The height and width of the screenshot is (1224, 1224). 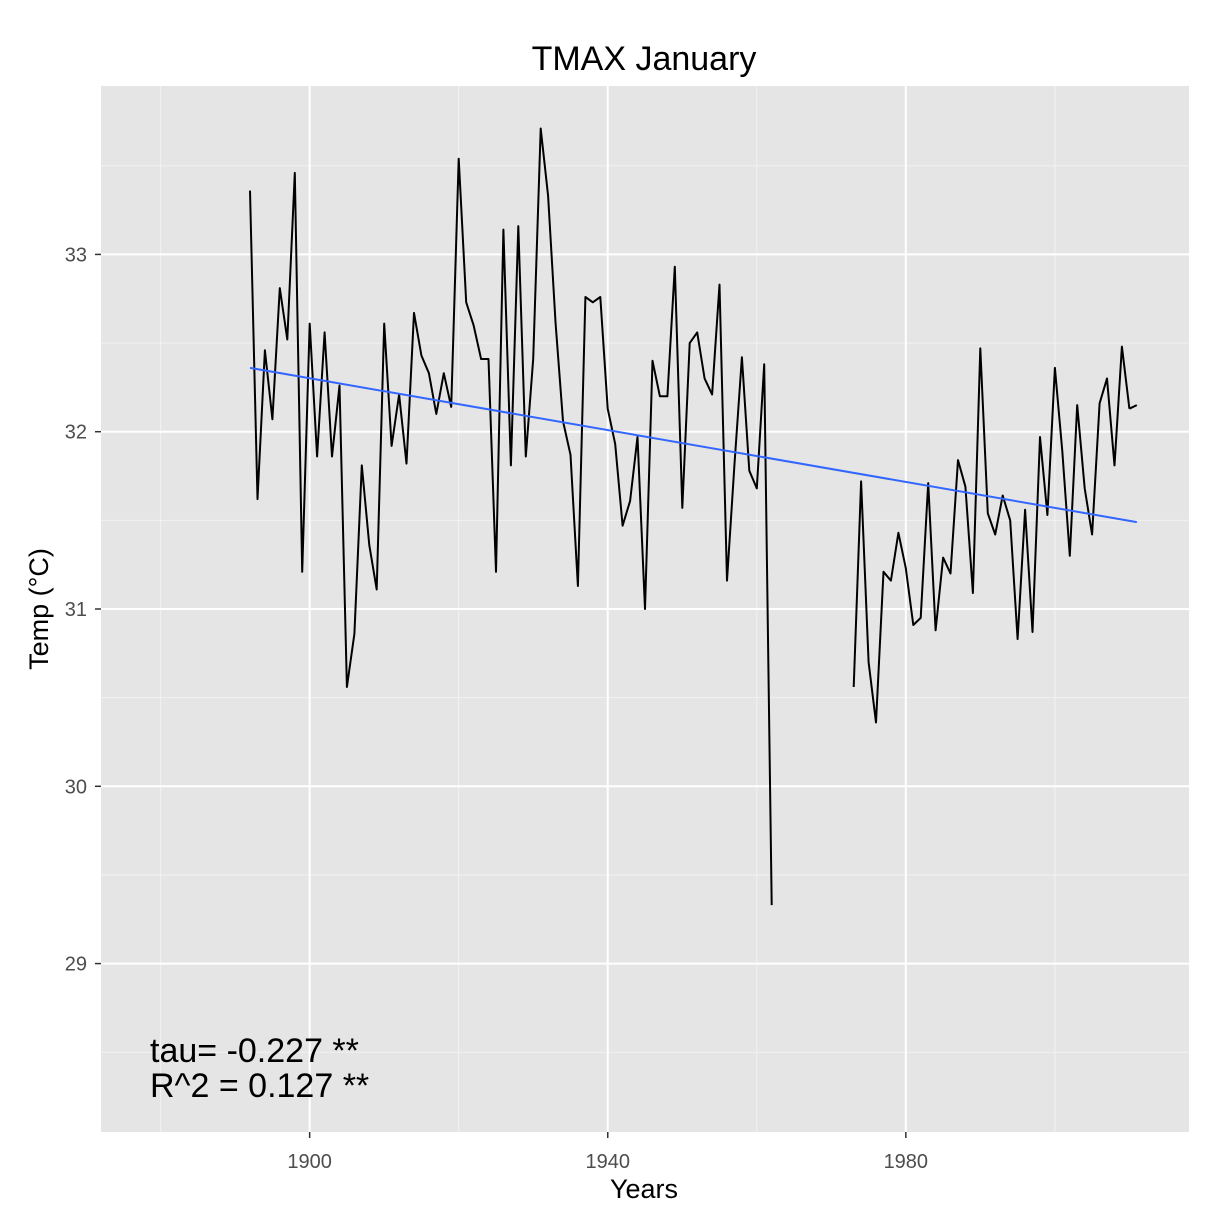 I want to click on tau-annotation: tau= -0.227 **, so click(x=254, y=1051).